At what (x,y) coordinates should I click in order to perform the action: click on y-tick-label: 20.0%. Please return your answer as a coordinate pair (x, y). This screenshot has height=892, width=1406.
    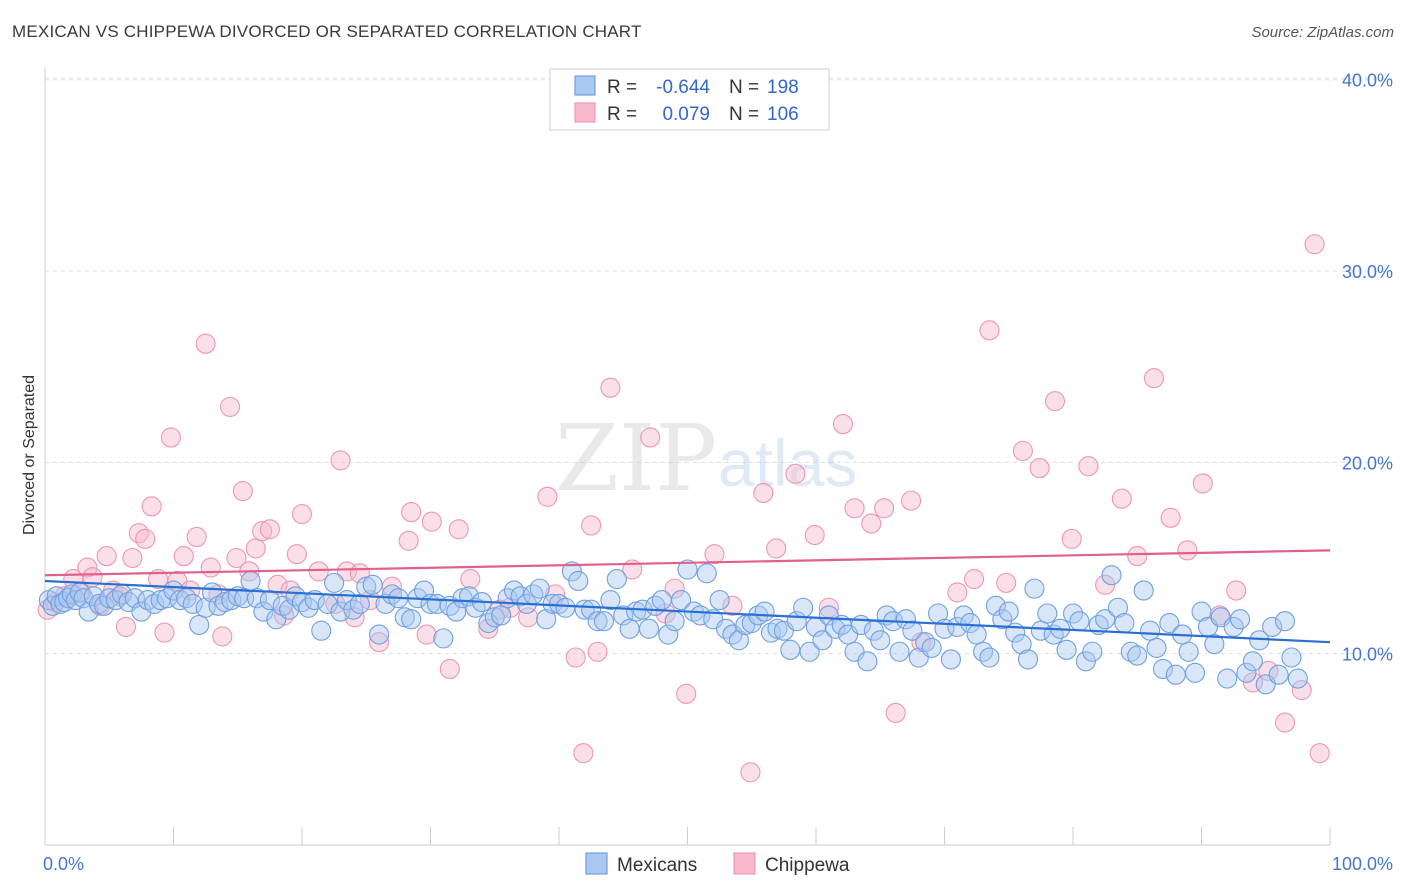
    Looking at the image, I should click on (1367, 463).